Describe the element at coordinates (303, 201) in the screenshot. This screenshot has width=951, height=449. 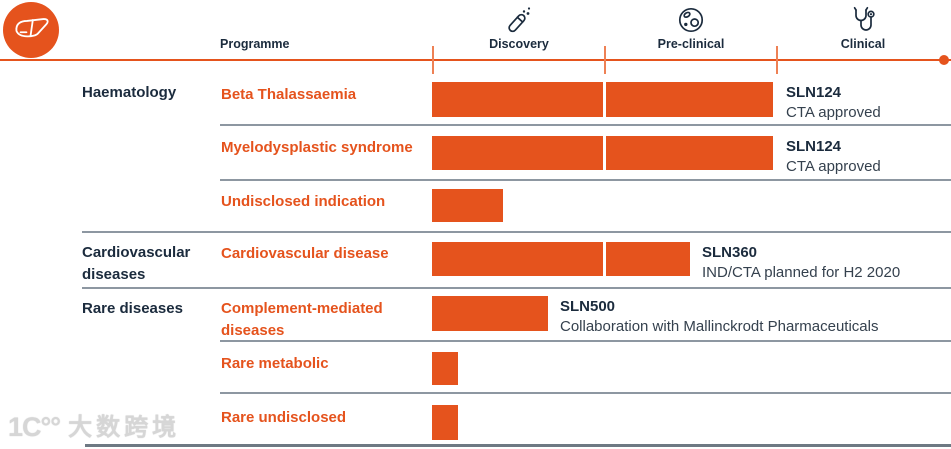
I see `programme-label: Undisclosed indication` at that location.